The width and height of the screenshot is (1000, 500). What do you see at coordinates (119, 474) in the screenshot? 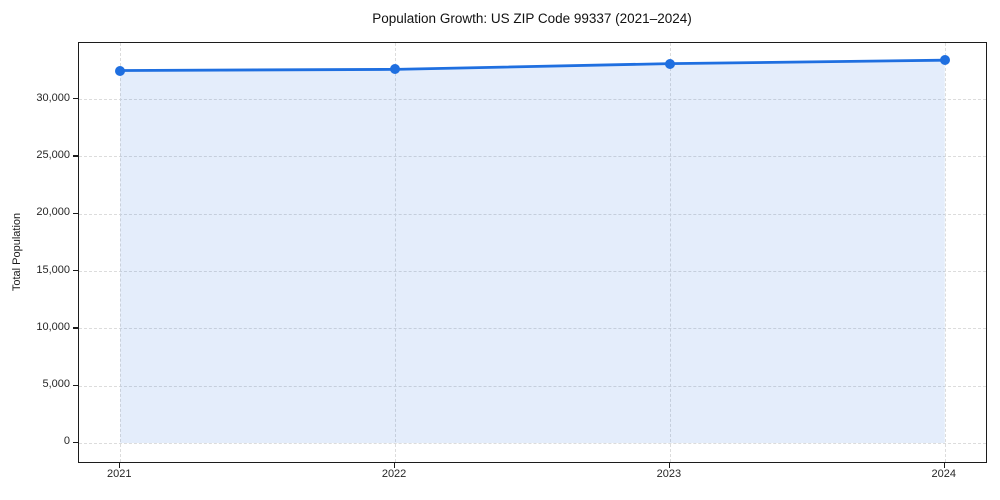
I see `x-tick-label: 2021` at bounding box center [119, 474].